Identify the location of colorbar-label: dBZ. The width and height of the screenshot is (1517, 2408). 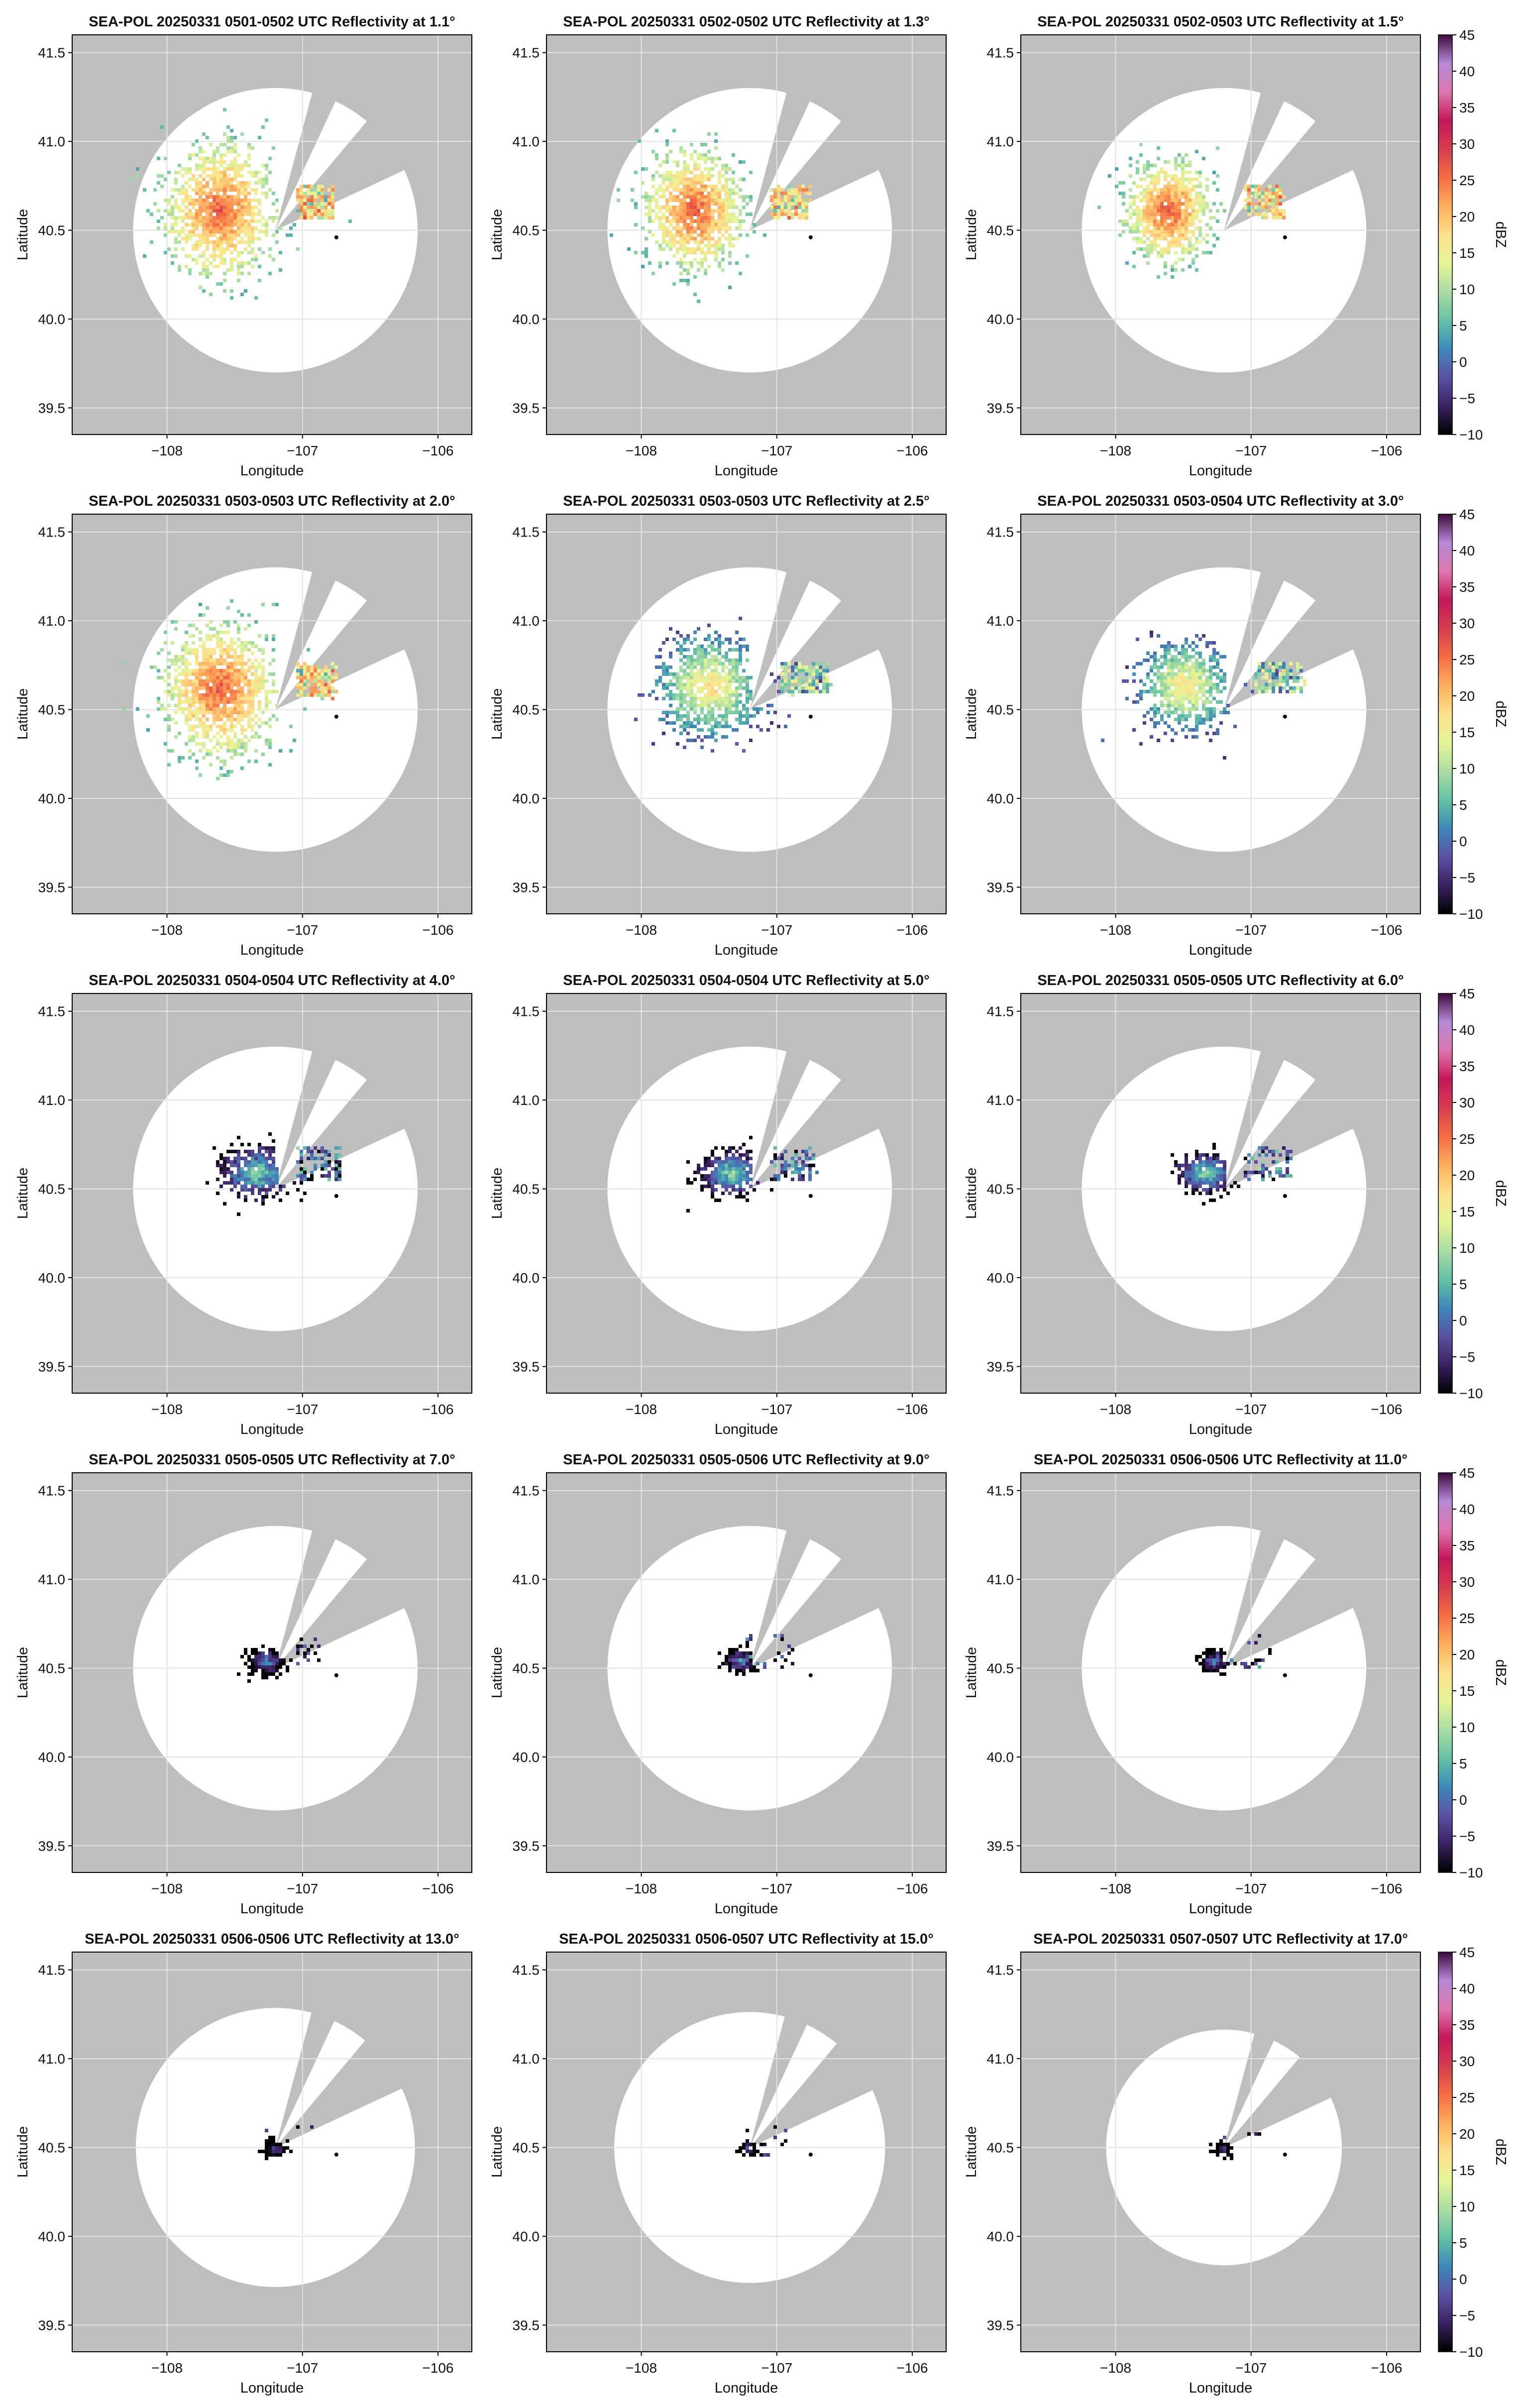
(1501, 235).